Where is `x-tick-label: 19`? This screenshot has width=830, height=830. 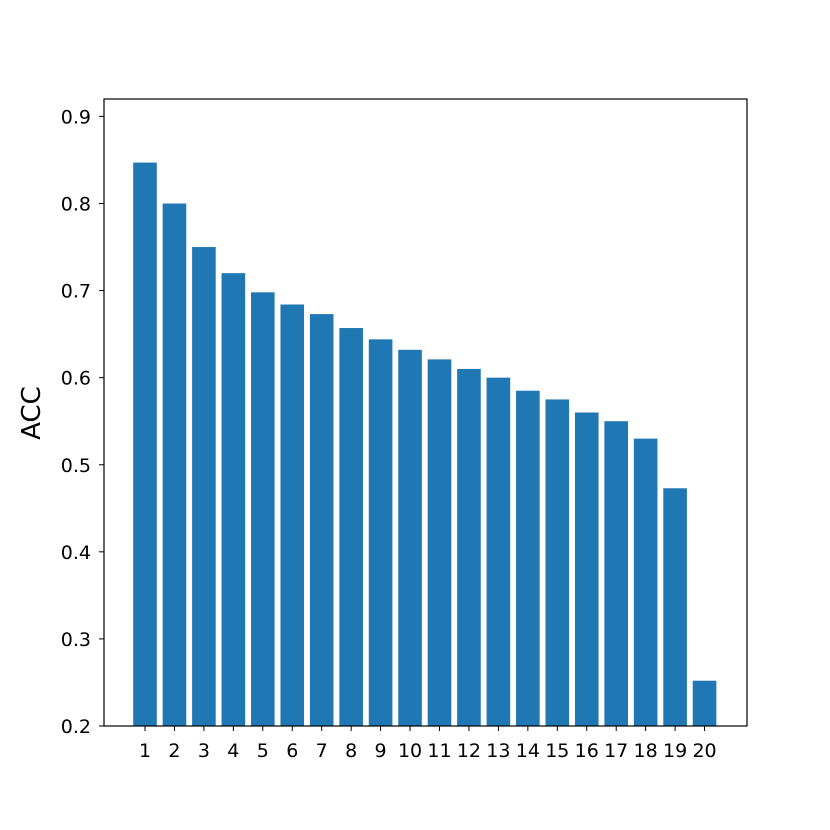 x-tick-label: 19 is located at coordinates (675, 751).